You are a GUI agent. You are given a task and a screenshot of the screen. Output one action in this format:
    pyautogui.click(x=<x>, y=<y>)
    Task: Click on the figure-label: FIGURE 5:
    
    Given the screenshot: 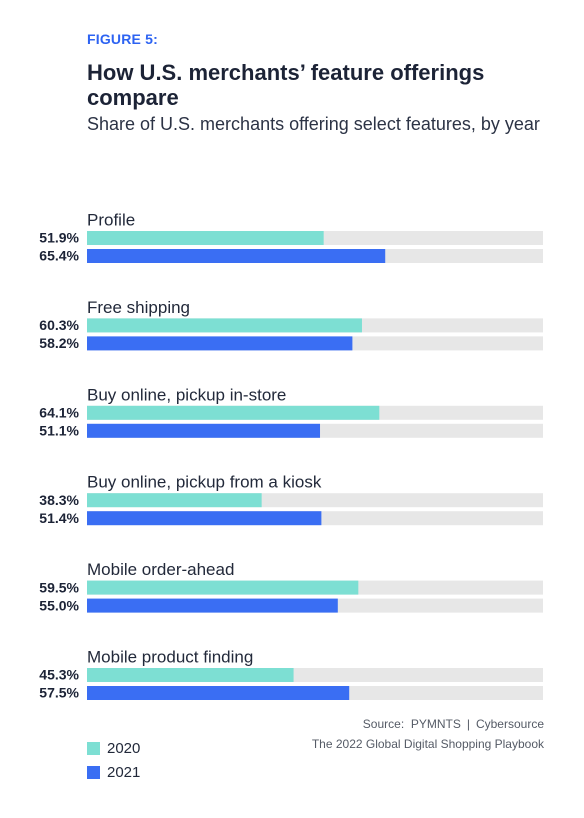 What is the action you would take?
    pyautogui.click(x=123, y=39)
    